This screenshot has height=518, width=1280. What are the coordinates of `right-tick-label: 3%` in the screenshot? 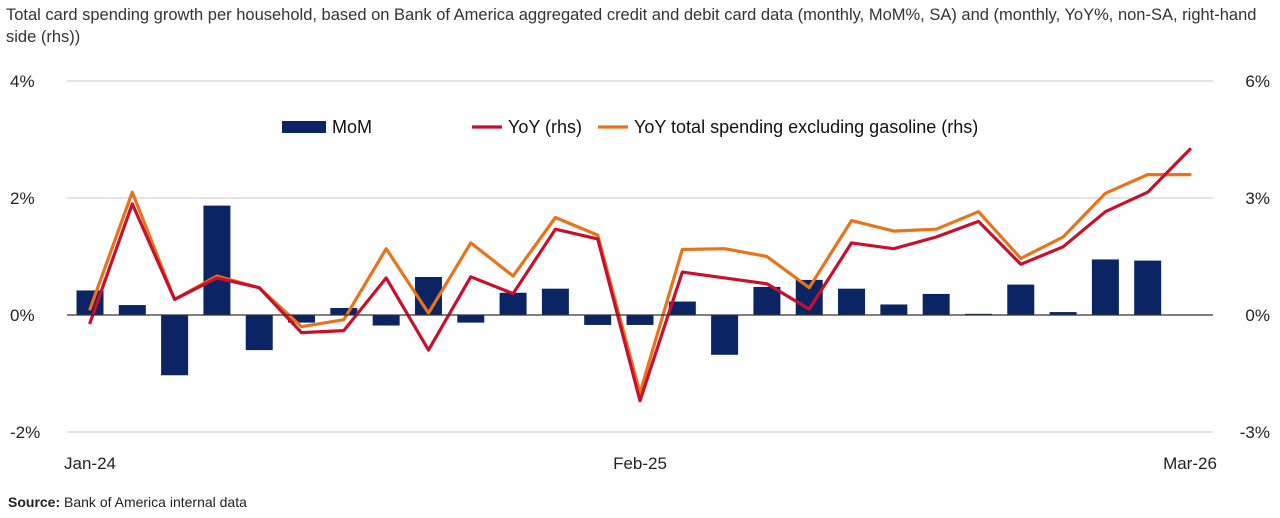 It's located at (1257, 198).